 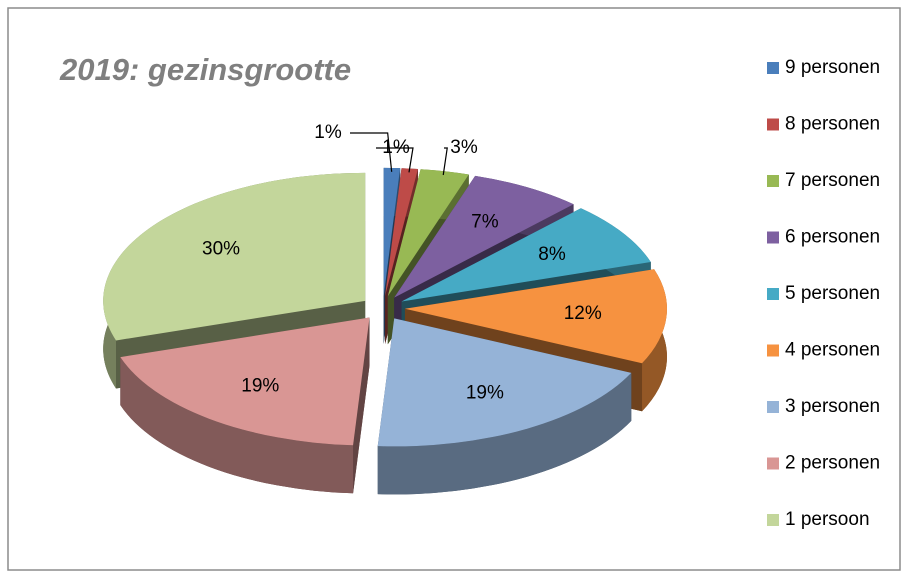 What do you see at coordinates (827, 519) in the screenshot?
I see `legend-label: 1 persoon` at bounding box center [827, 519].